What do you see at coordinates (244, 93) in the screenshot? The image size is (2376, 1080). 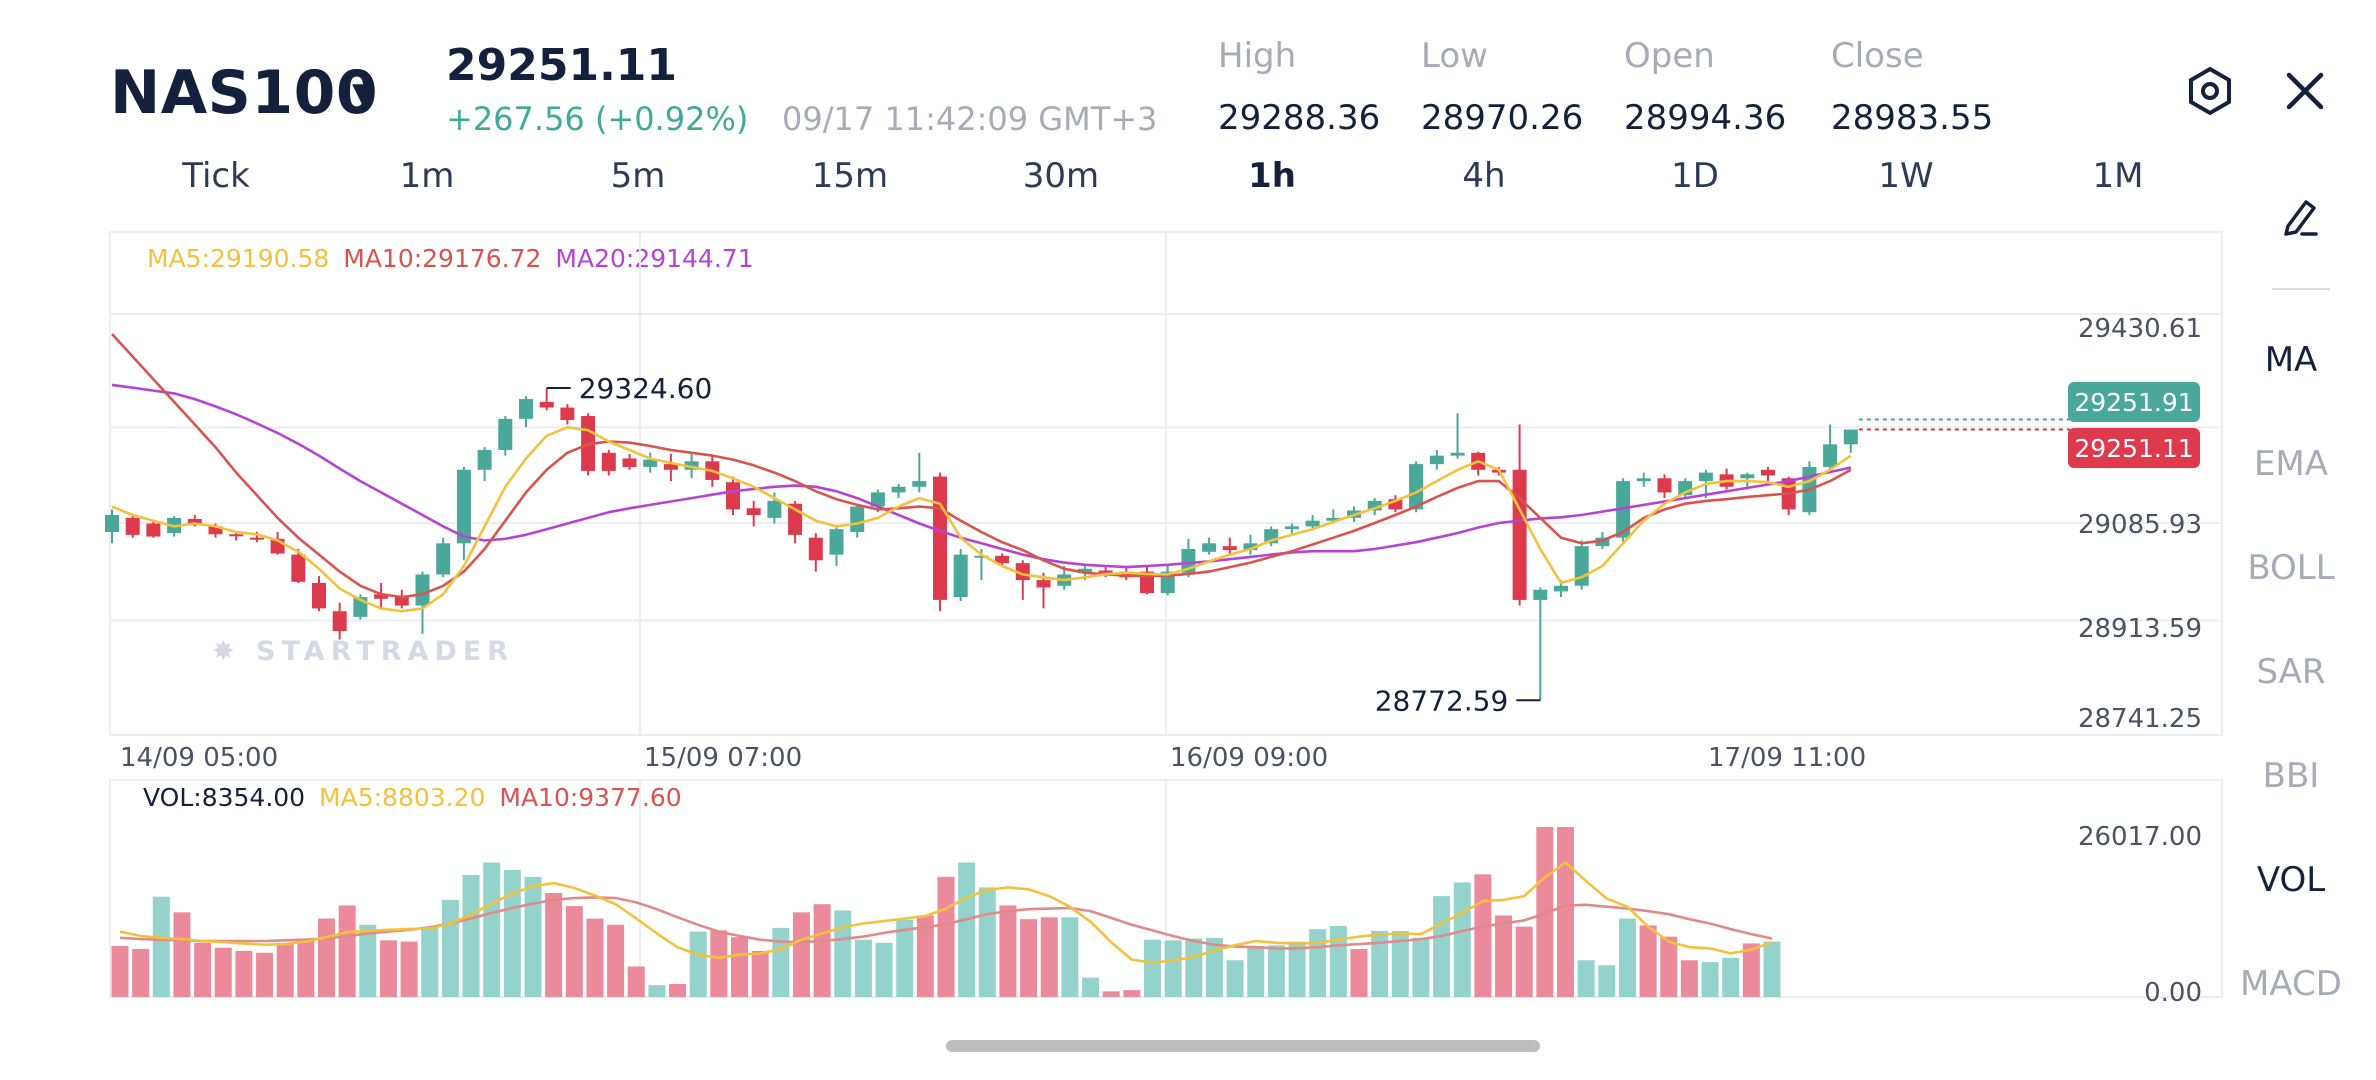 I see `symbol-title: NAS100` at bounding box center [244, 93].